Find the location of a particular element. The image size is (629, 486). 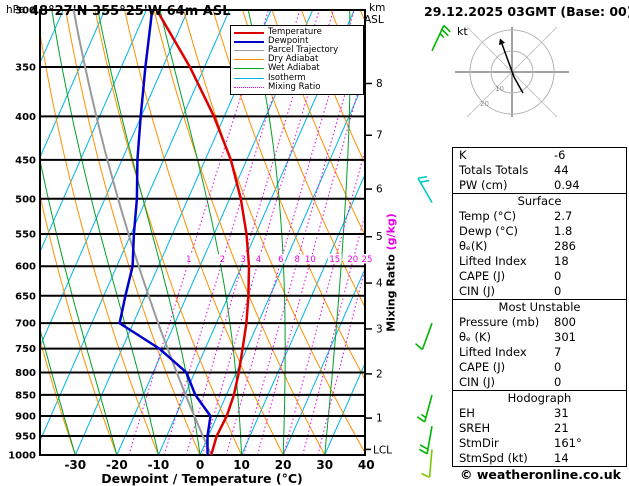

svg-text: 500 is located at coordinates (25, 199).